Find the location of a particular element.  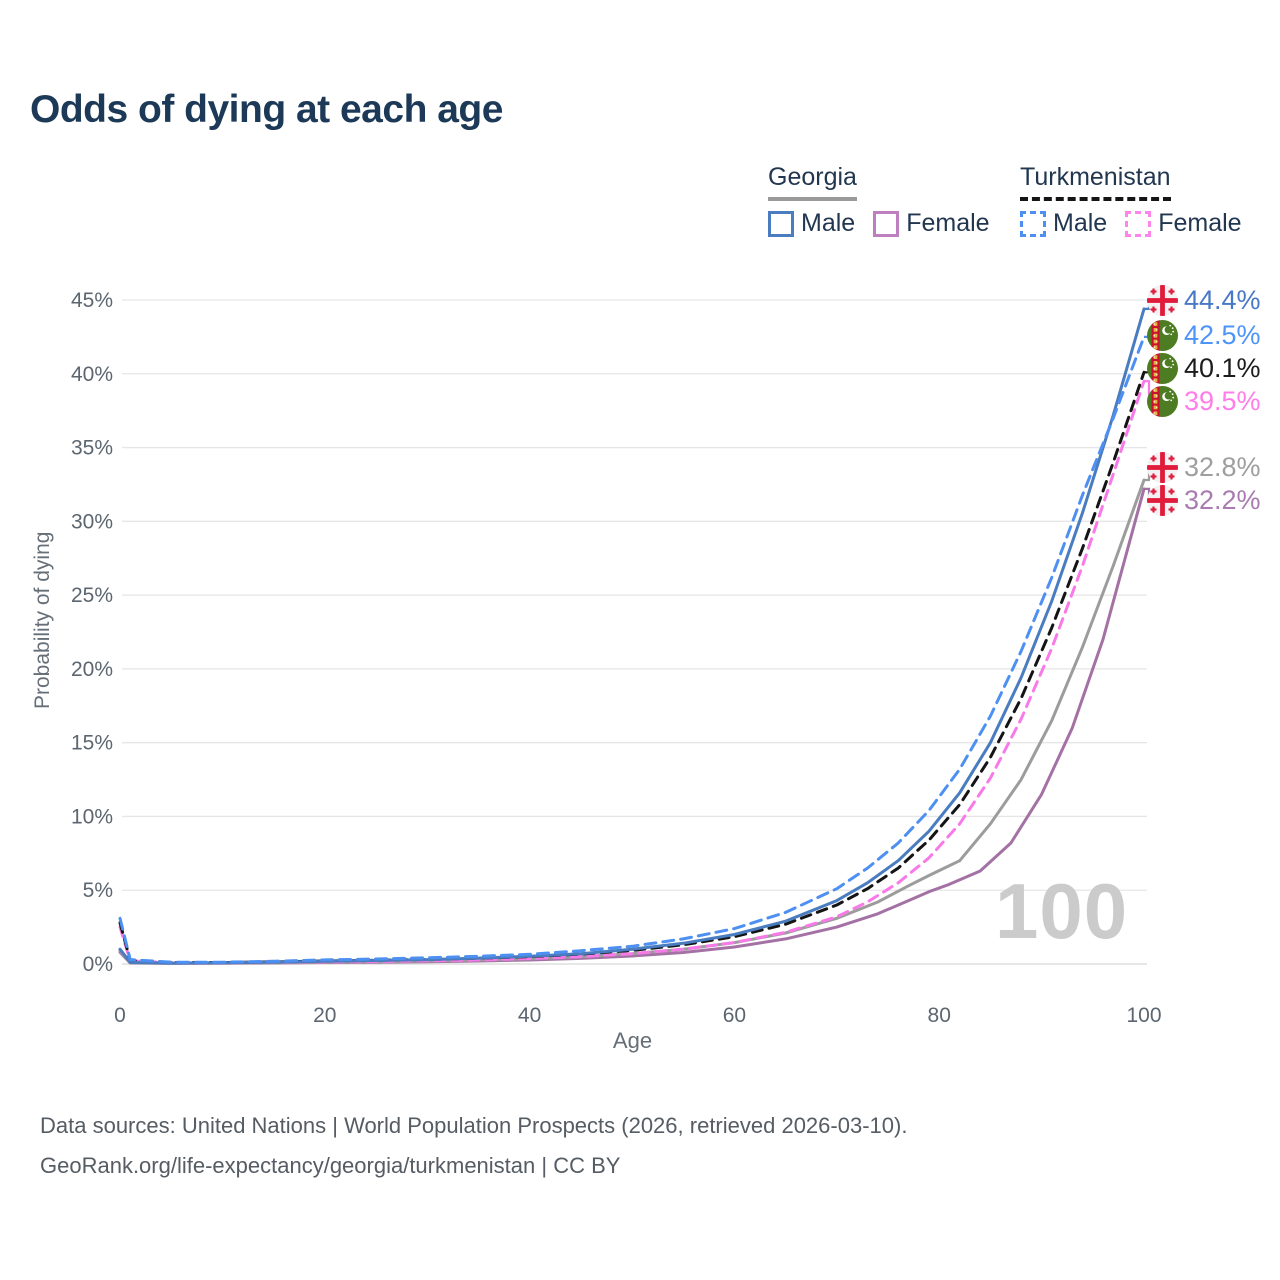

georgia-male-swatch-icon is located at coordinates (781, 223).